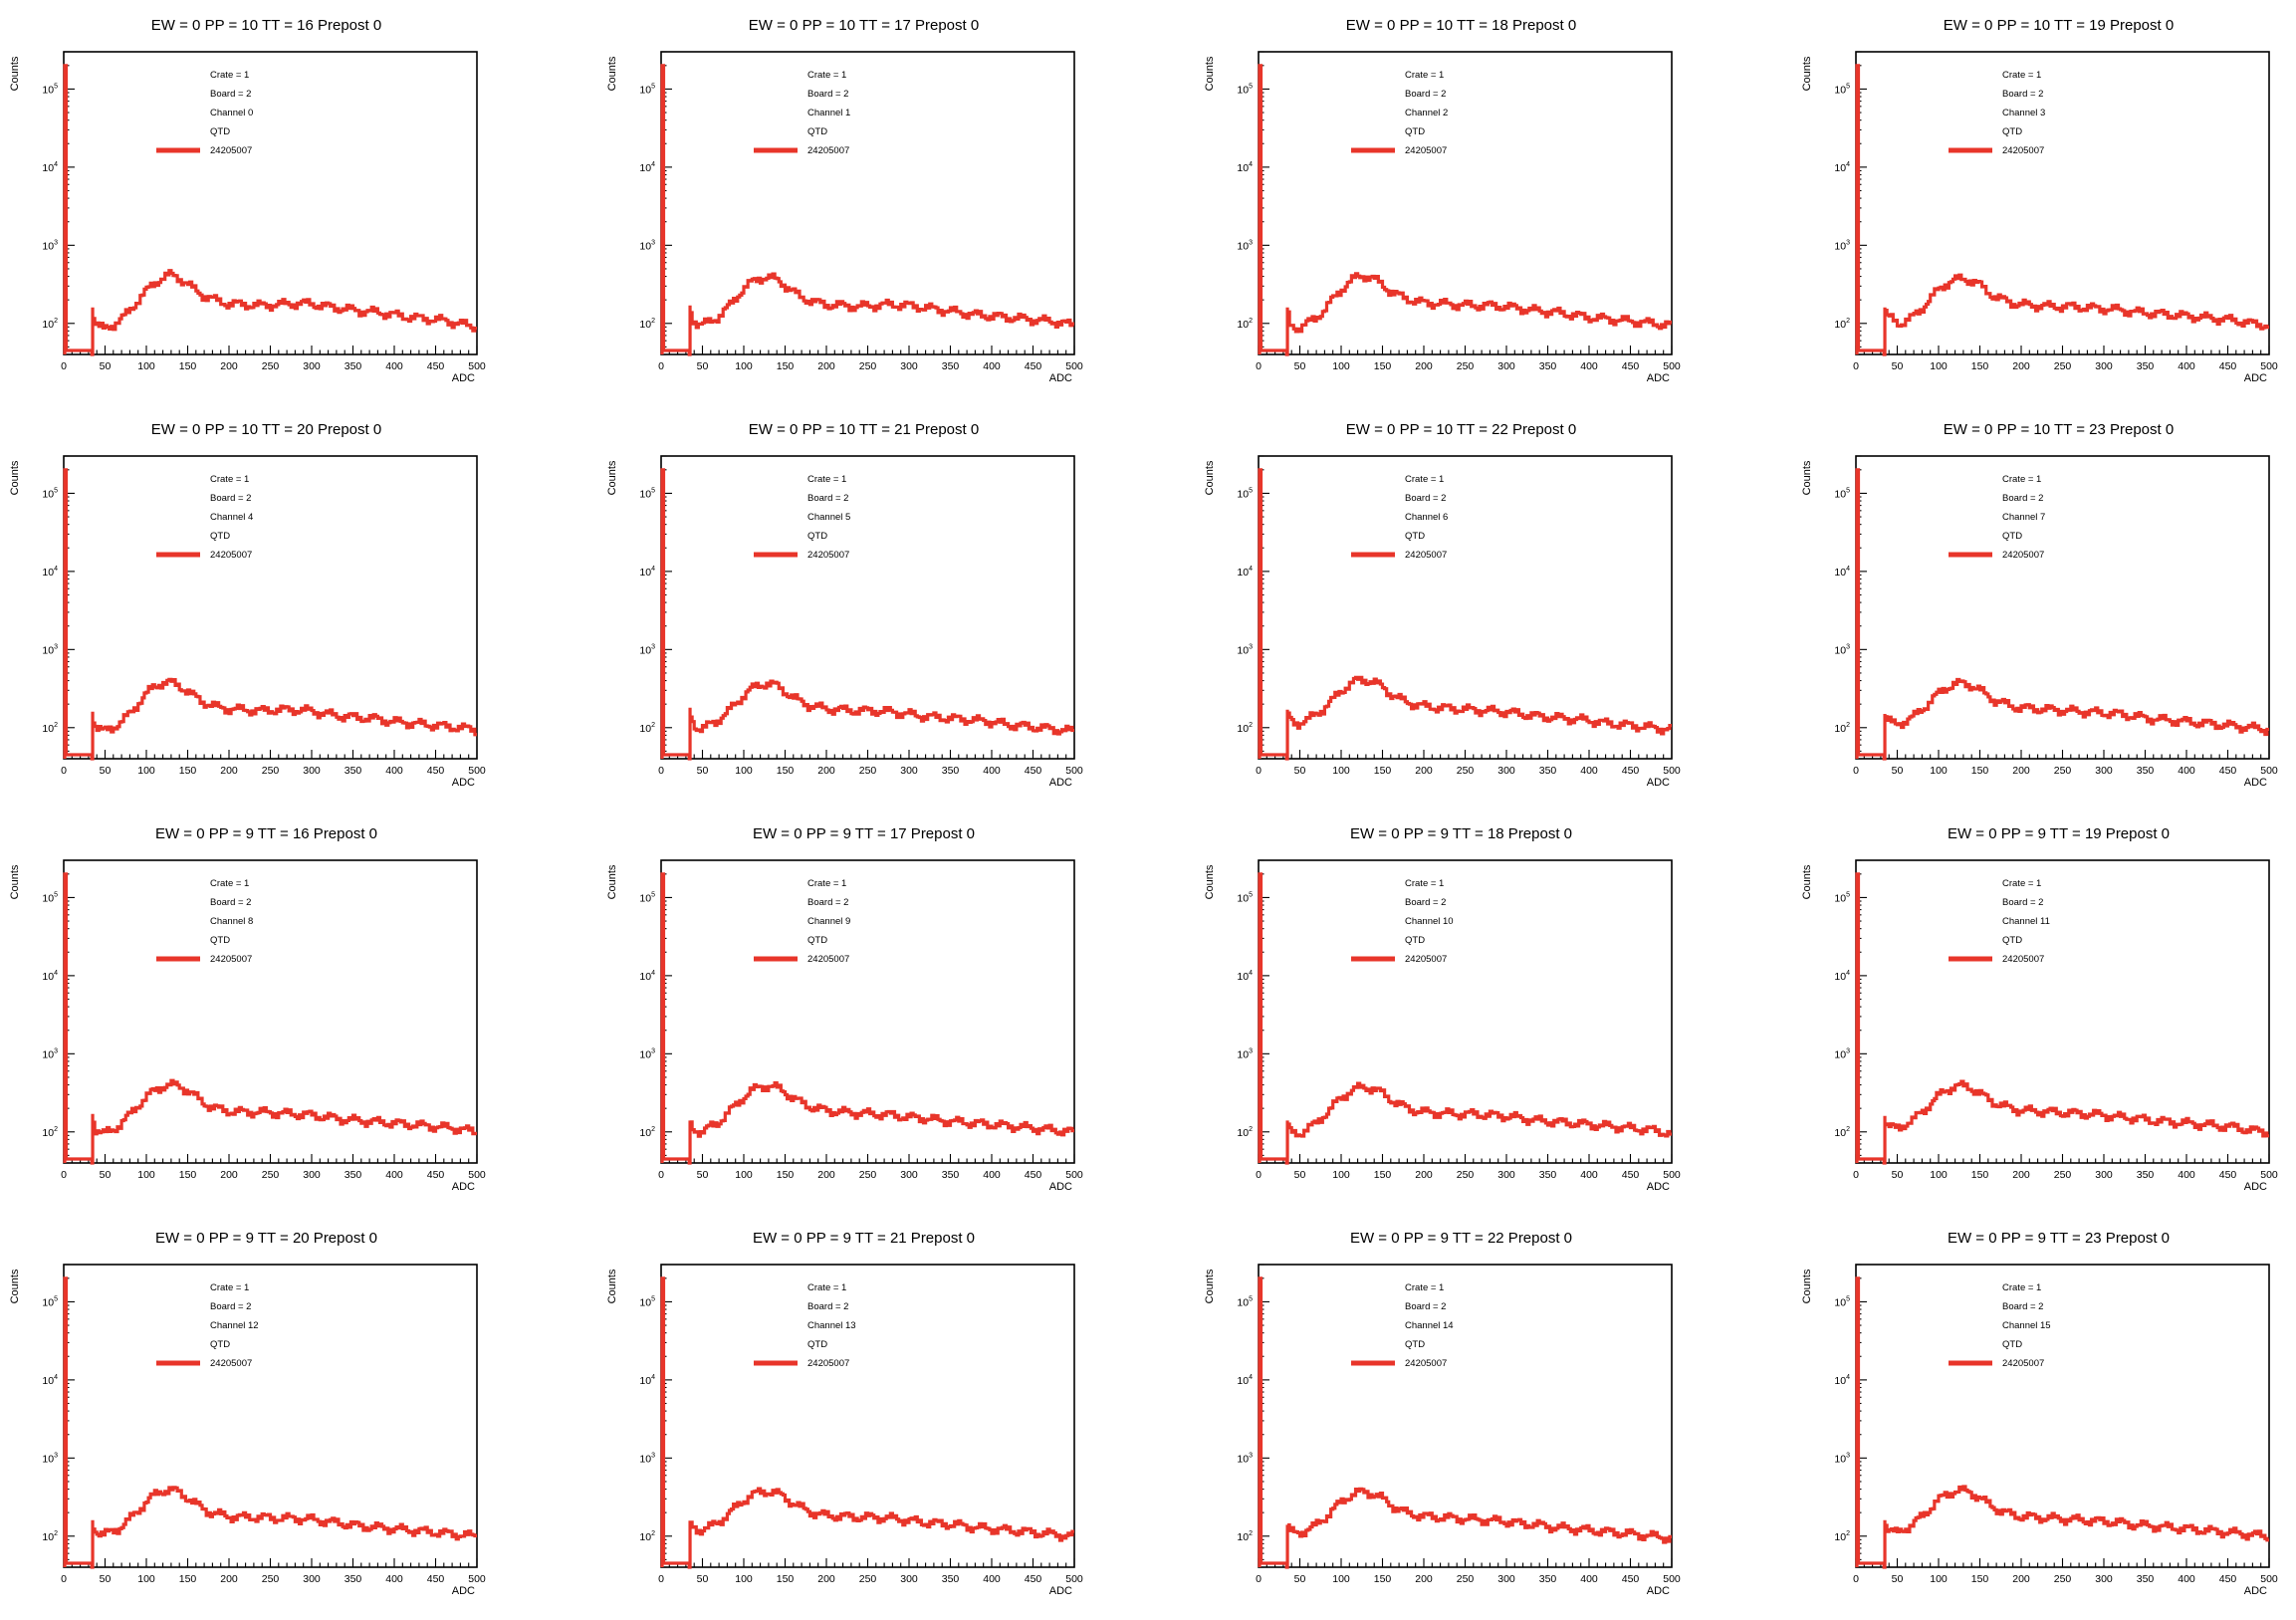  Describe the element at coordinates (188, 366) in the screenshot. I see `x-tick-label: 150` at that location.